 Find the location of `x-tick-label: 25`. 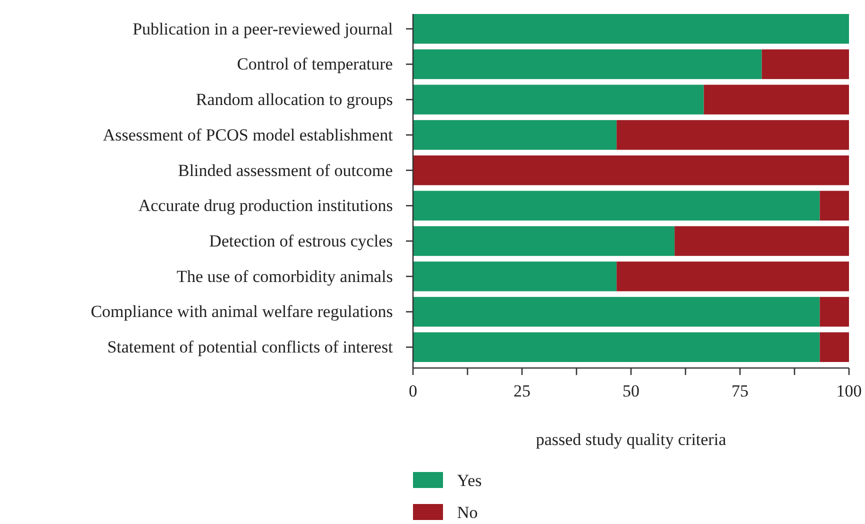

x-tick-label: 25 is located at coordinates (522, 391).